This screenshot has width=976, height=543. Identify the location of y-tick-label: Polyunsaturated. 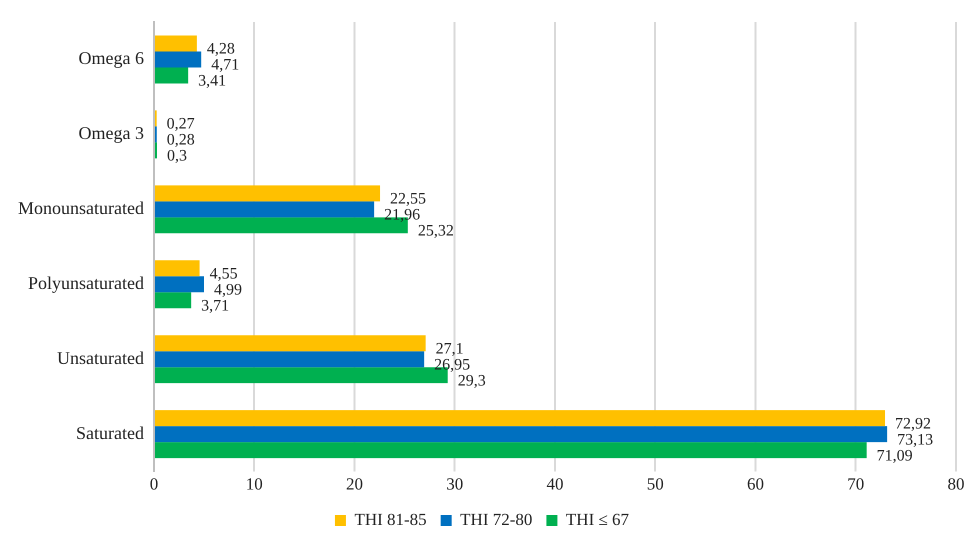
(86, 283).